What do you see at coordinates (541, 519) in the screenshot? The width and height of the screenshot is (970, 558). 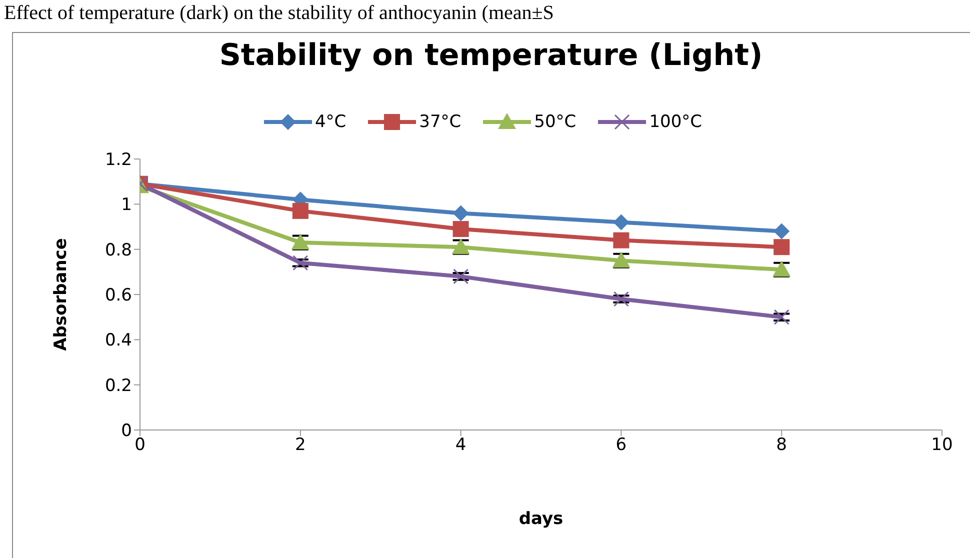 I see `x-axis-title: days` at bounding box center [541, 519].